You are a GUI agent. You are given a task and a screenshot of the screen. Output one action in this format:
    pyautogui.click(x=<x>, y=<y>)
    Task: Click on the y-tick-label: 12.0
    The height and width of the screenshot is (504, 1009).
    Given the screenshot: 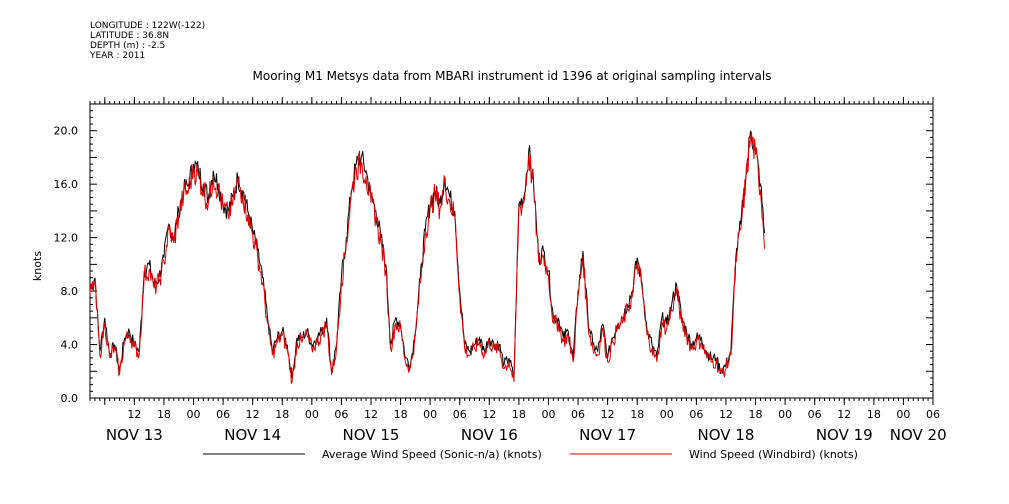 What is the action you would take?
    pyautogui.click(x=66, y=238)
    